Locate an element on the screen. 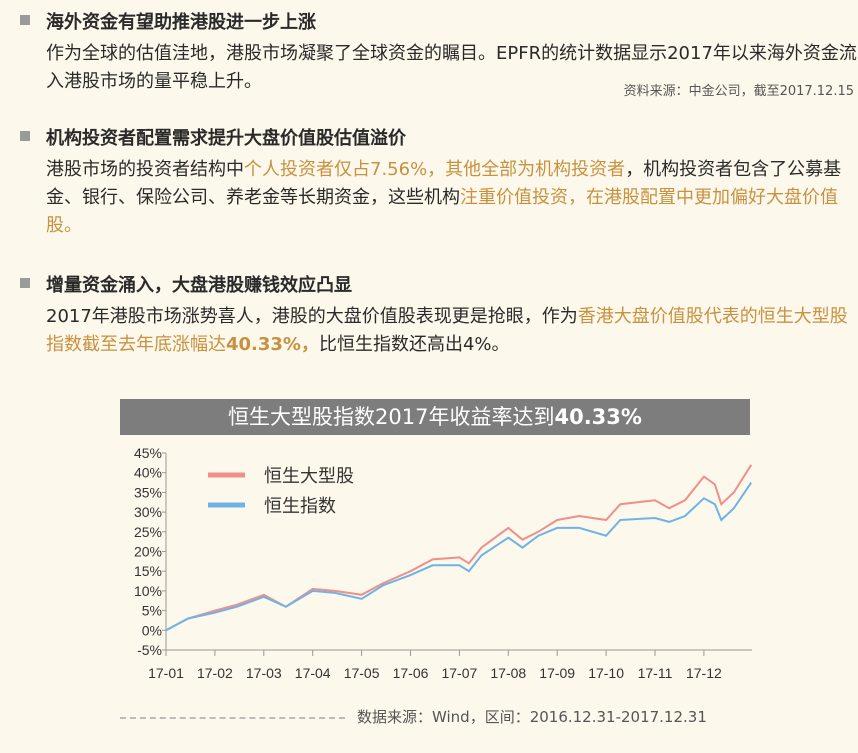 This screenshot has width=858, height=753. body-text: 2017年港股市场涨势喜人，港股的大盘价值股表现更是抢眼，作为 is located at coordinates (312, 316).